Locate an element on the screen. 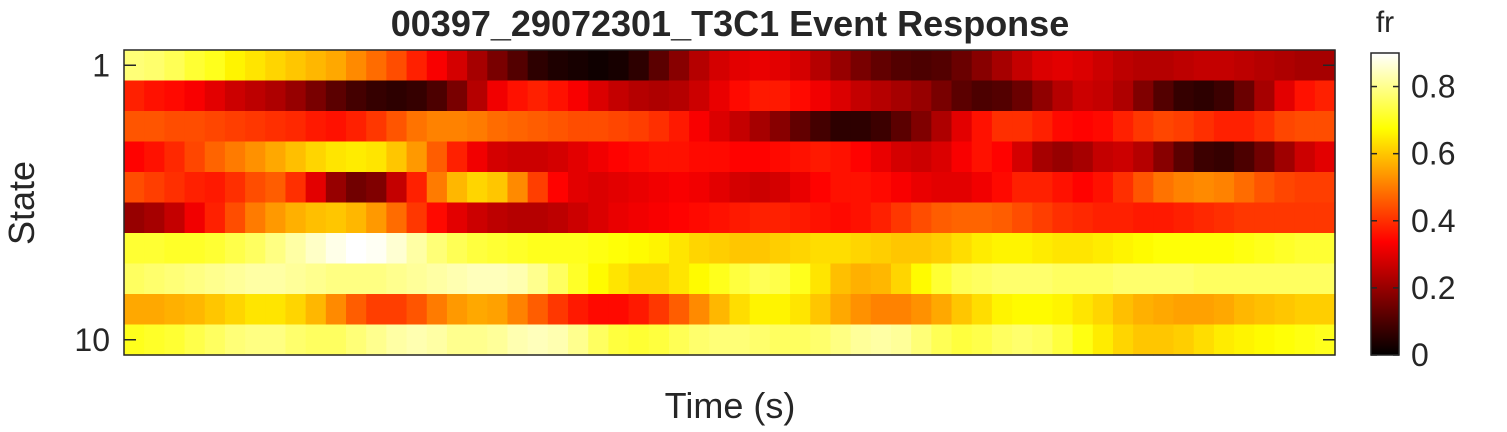 The image size is (1507, 432). chart-title: 00397_29072301_T3C1 Event Response is located at coordinates (730, 23).